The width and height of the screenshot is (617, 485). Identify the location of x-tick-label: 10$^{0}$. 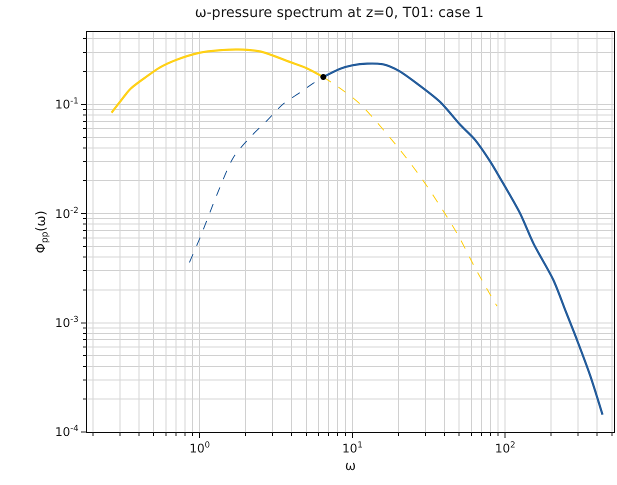
(199, 447).